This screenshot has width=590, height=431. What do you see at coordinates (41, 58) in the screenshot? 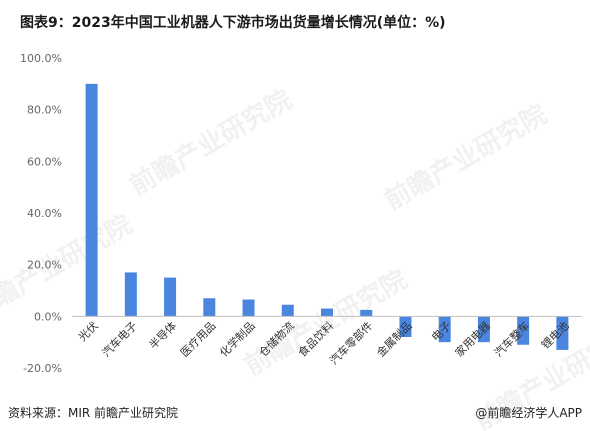
I see `y-tick-label: 100.0%` at bounding box center [41, 58].